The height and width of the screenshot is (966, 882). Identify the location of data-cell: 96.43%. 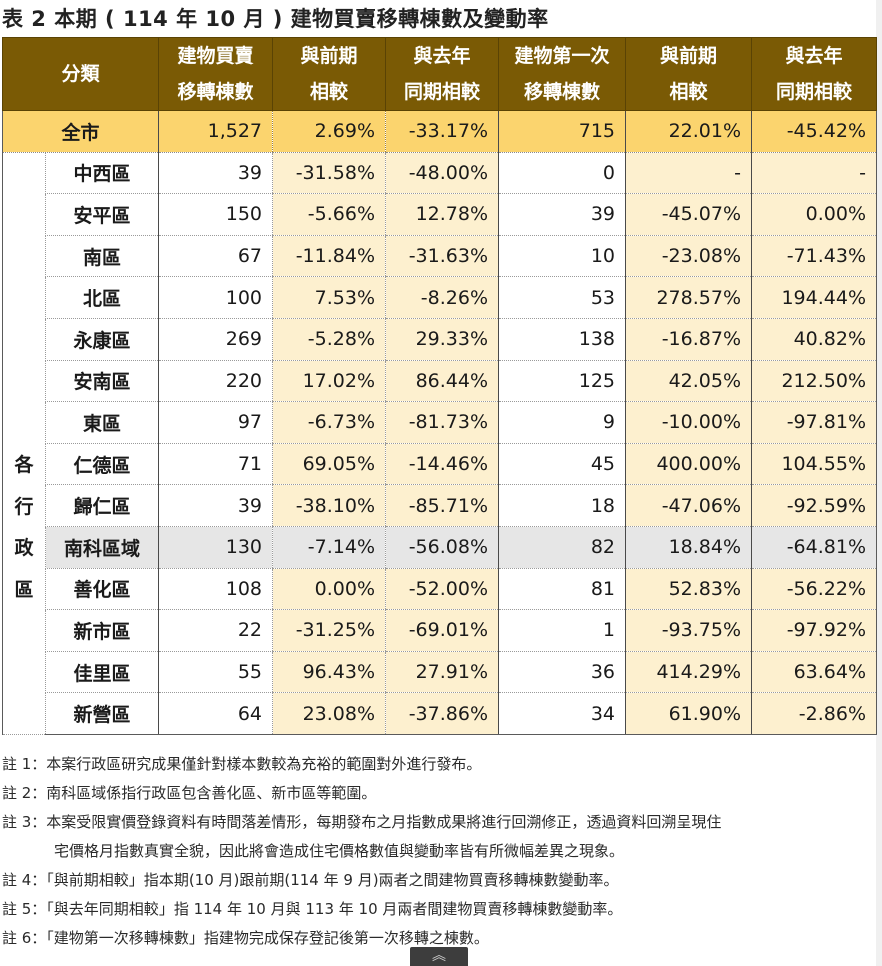
(329, 672).